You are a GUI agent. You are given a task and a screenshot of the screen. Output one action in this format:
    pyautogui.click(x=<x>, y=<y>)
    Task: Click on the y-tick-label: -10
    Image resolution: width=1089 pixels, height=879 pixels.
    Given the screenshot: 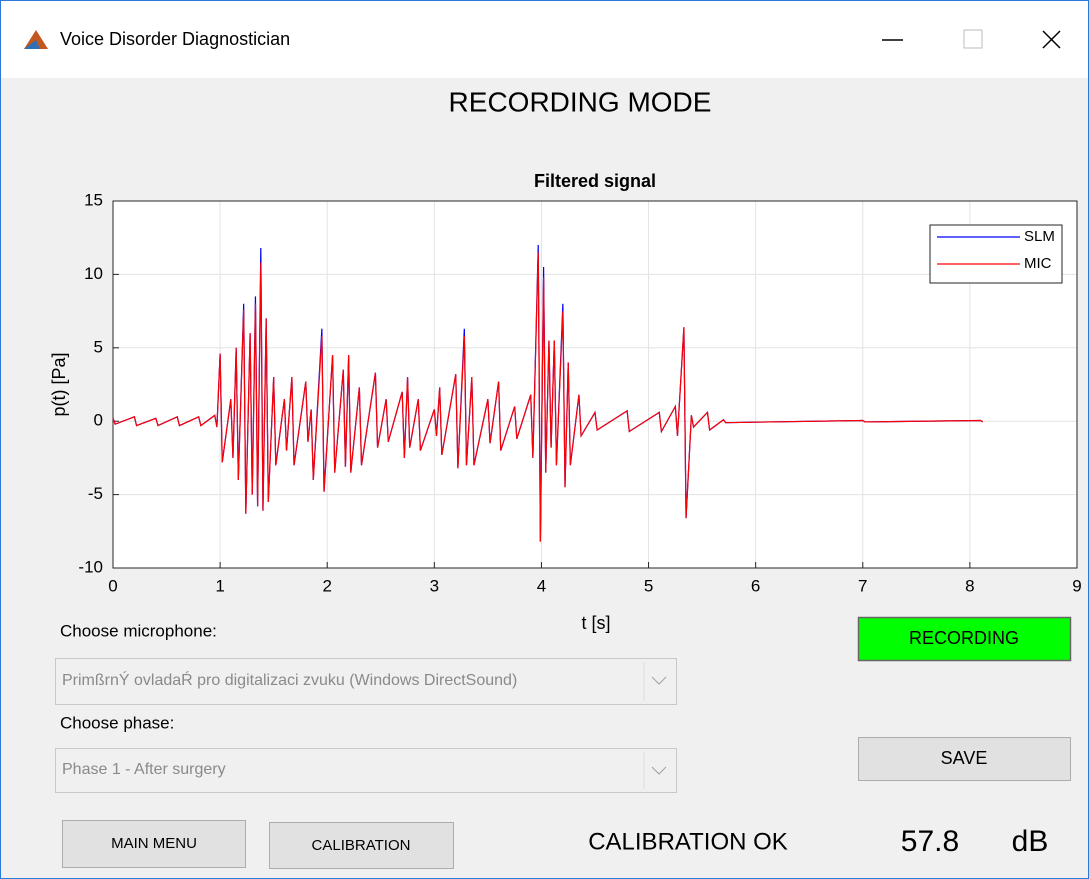 What is the action you would take?
    pyautogui.click(x=90, y=566)
    